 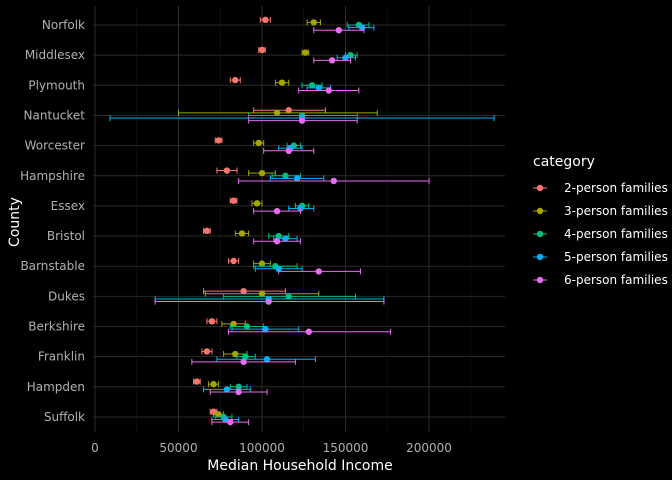 I want to click on y-tick-label: Dukes, so click(x=66, y=296).